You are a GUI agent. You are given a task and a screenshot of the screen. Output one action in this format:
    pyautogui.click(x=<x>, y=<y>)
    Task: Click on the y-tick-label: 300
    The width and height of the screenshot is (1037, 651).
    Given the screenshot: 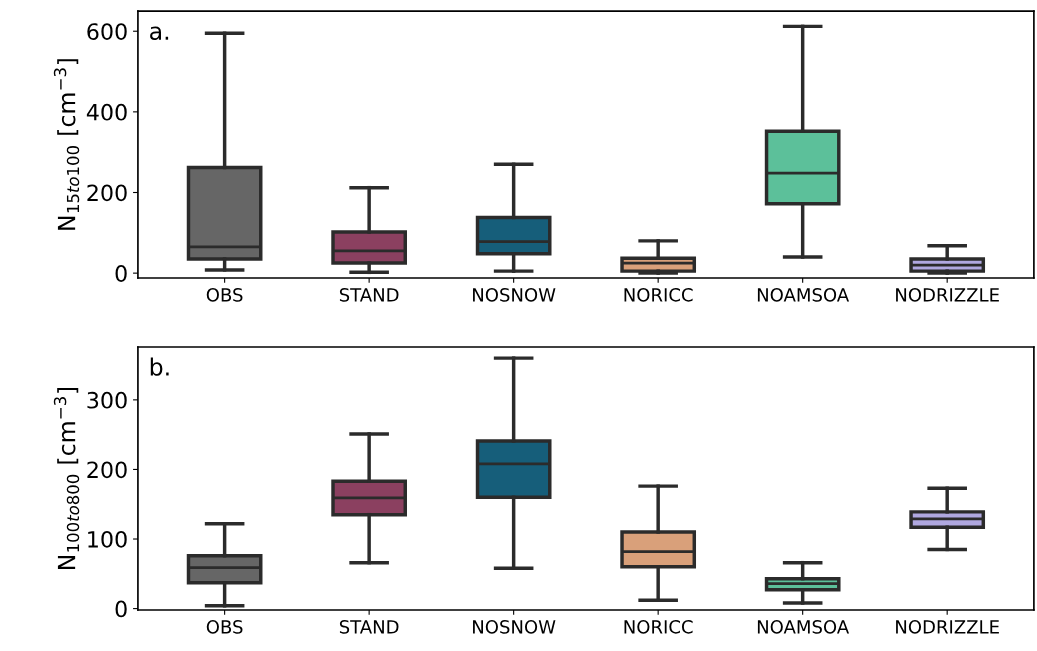 What is the action you would take?
    pyautogui.click(x=107, y=400)
    